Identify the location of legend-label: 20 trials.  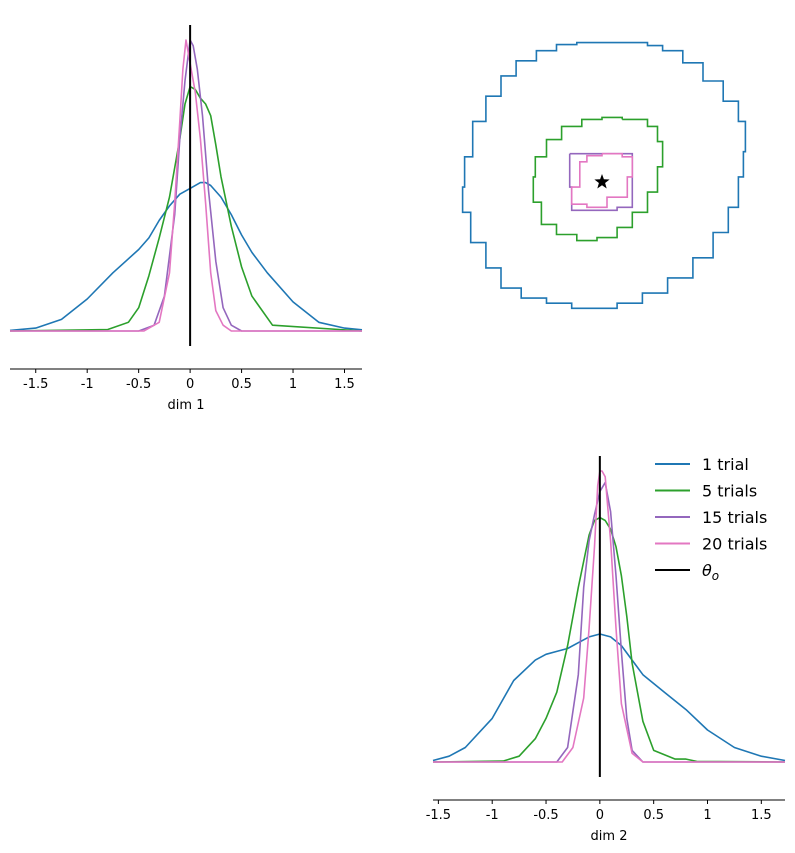
(734, 544).